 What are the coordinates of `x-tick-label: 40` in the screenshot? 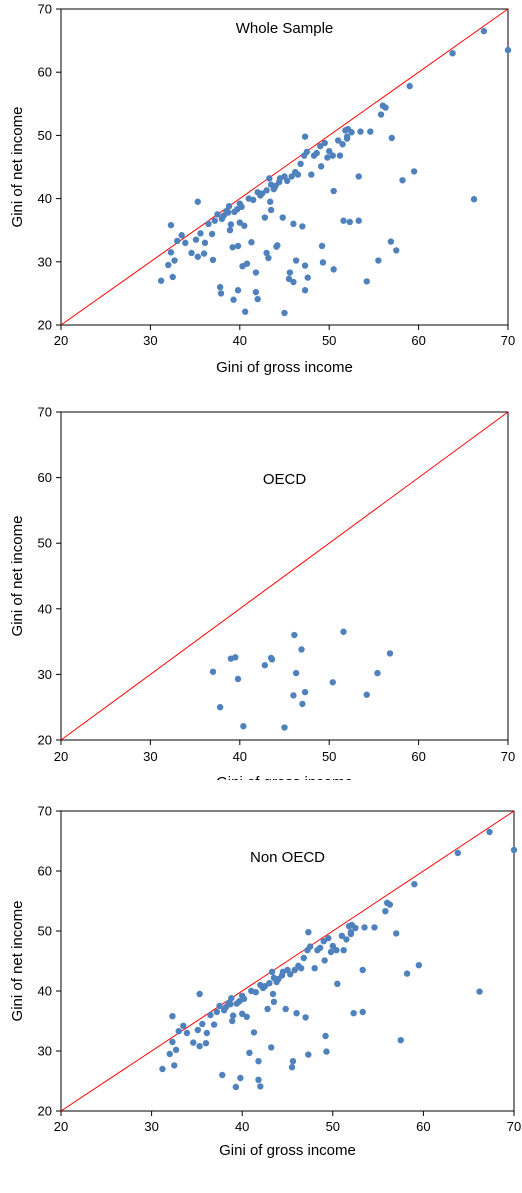 It's located at (242, 1126).